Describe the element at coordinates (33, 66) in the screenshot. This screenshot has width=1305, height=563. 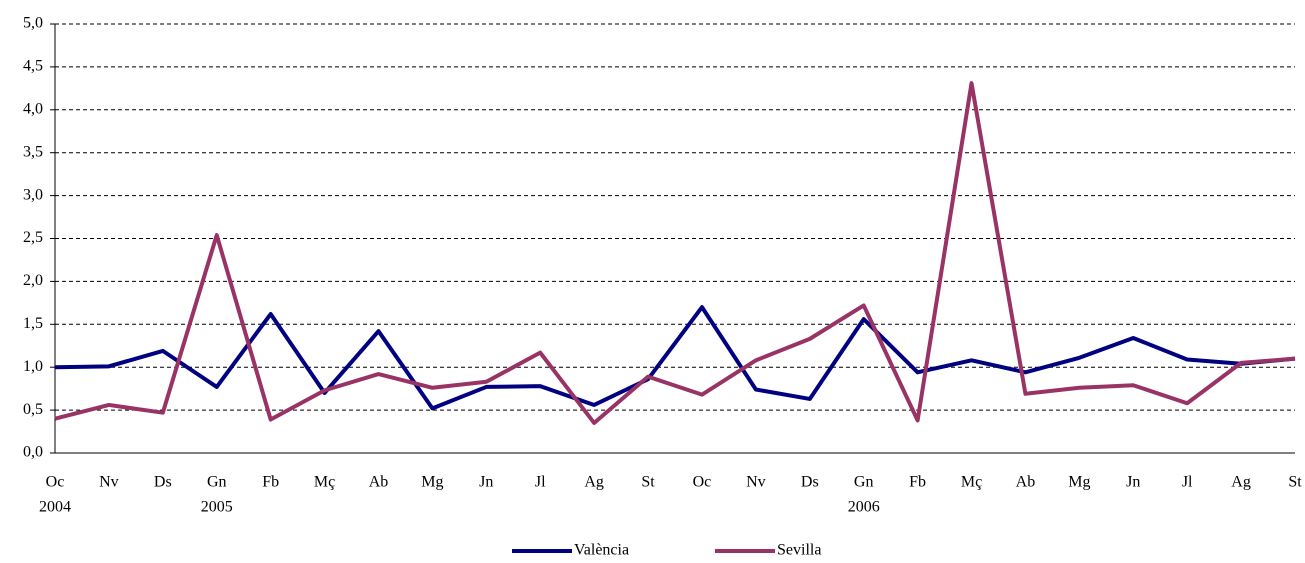
I see `y-tick-label: 4,5` at that location.